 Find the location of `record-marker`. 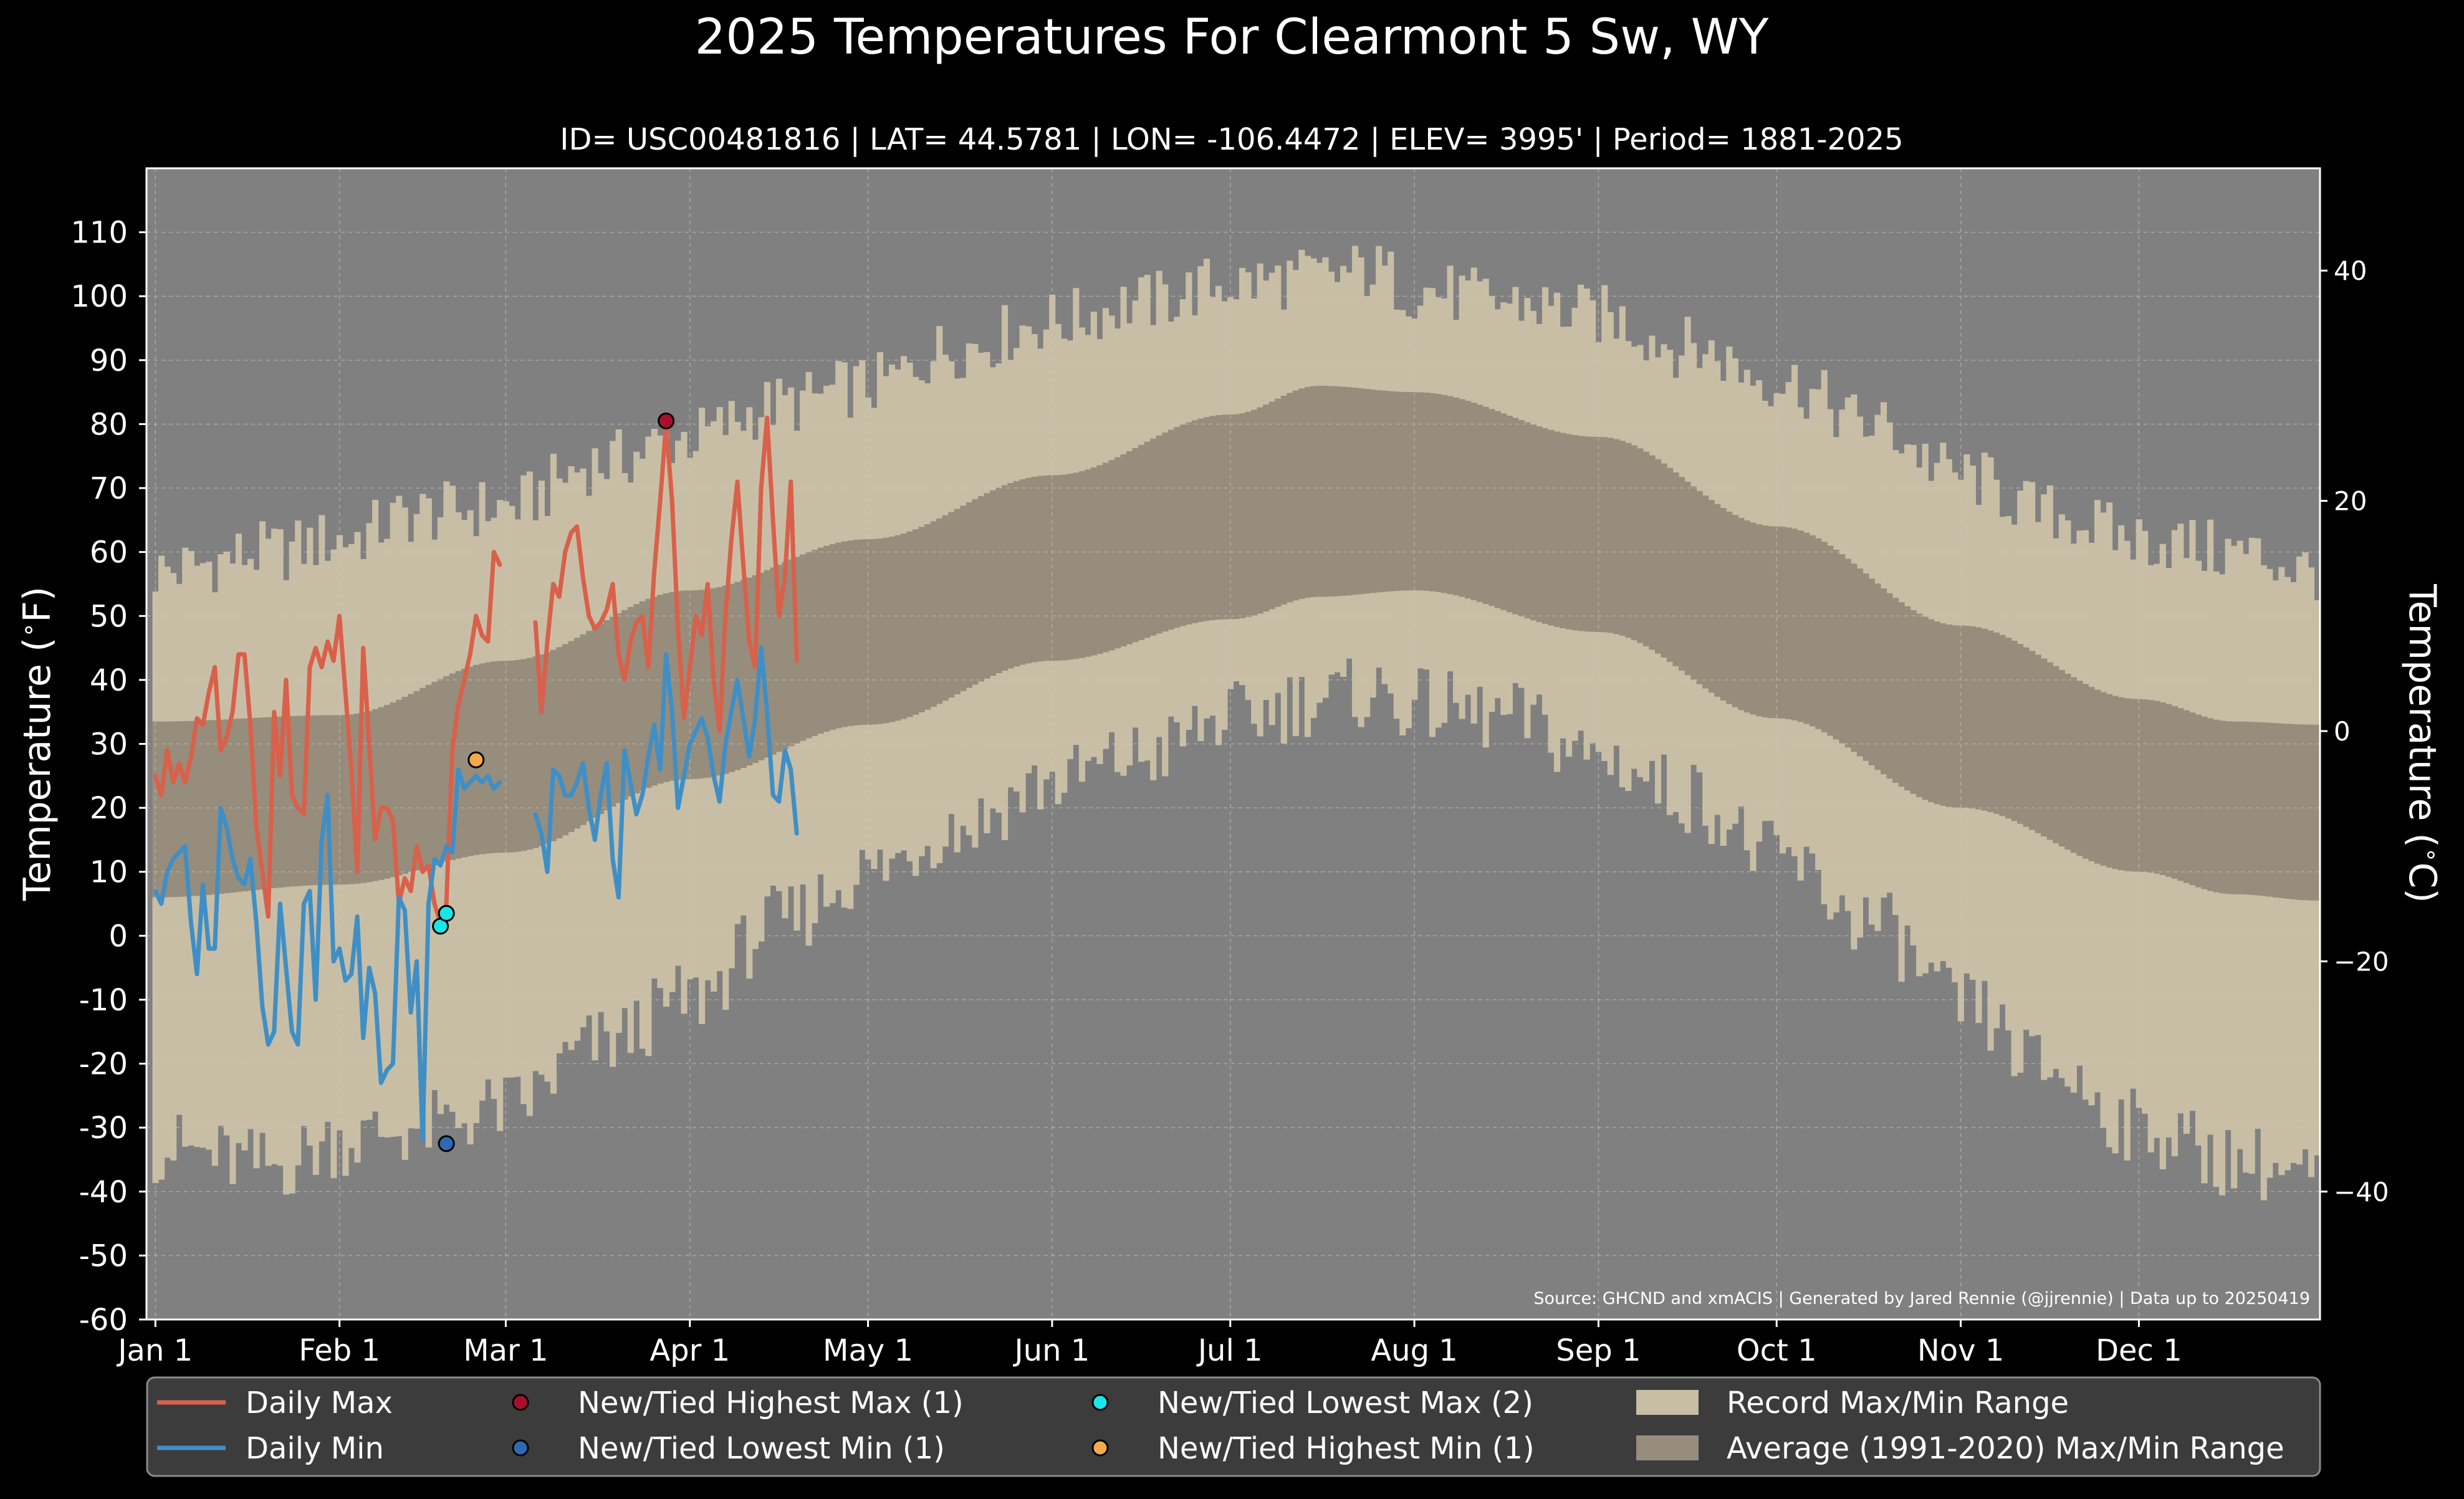

record-marker is located at coordinates (446, 1143).